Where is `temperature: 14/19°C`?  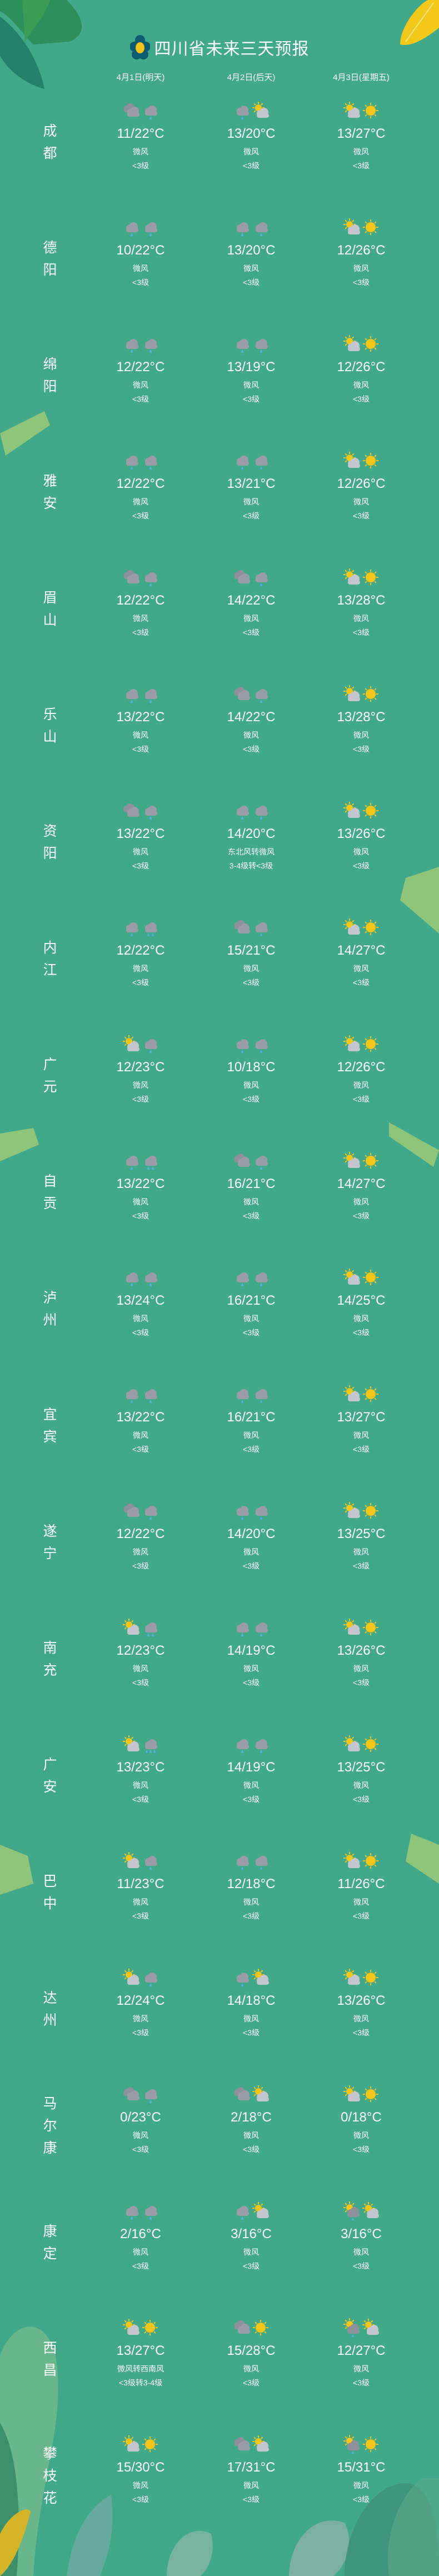 temperature: 14/19°C is located at coordinates (251, 1768).